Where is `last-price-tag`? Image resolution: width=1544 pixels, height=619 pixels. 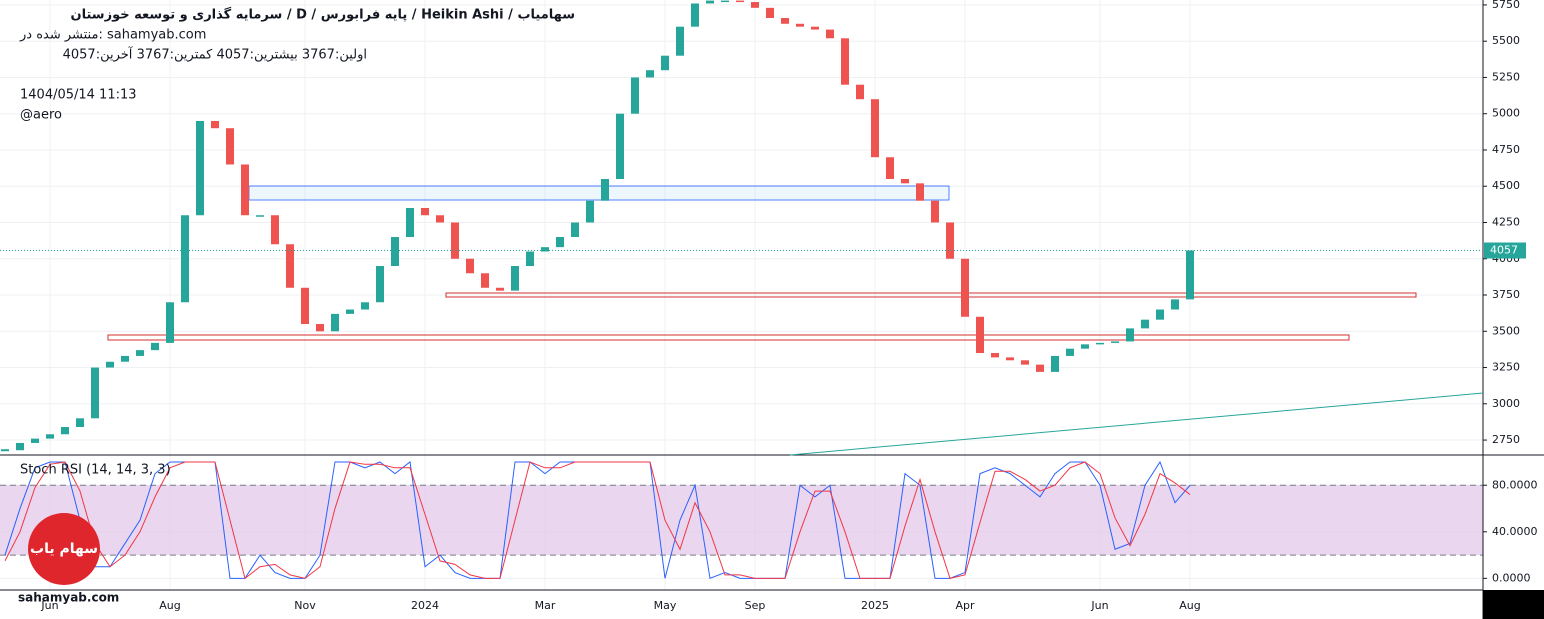 last-price-tag is located at coordinates (1505, 250).